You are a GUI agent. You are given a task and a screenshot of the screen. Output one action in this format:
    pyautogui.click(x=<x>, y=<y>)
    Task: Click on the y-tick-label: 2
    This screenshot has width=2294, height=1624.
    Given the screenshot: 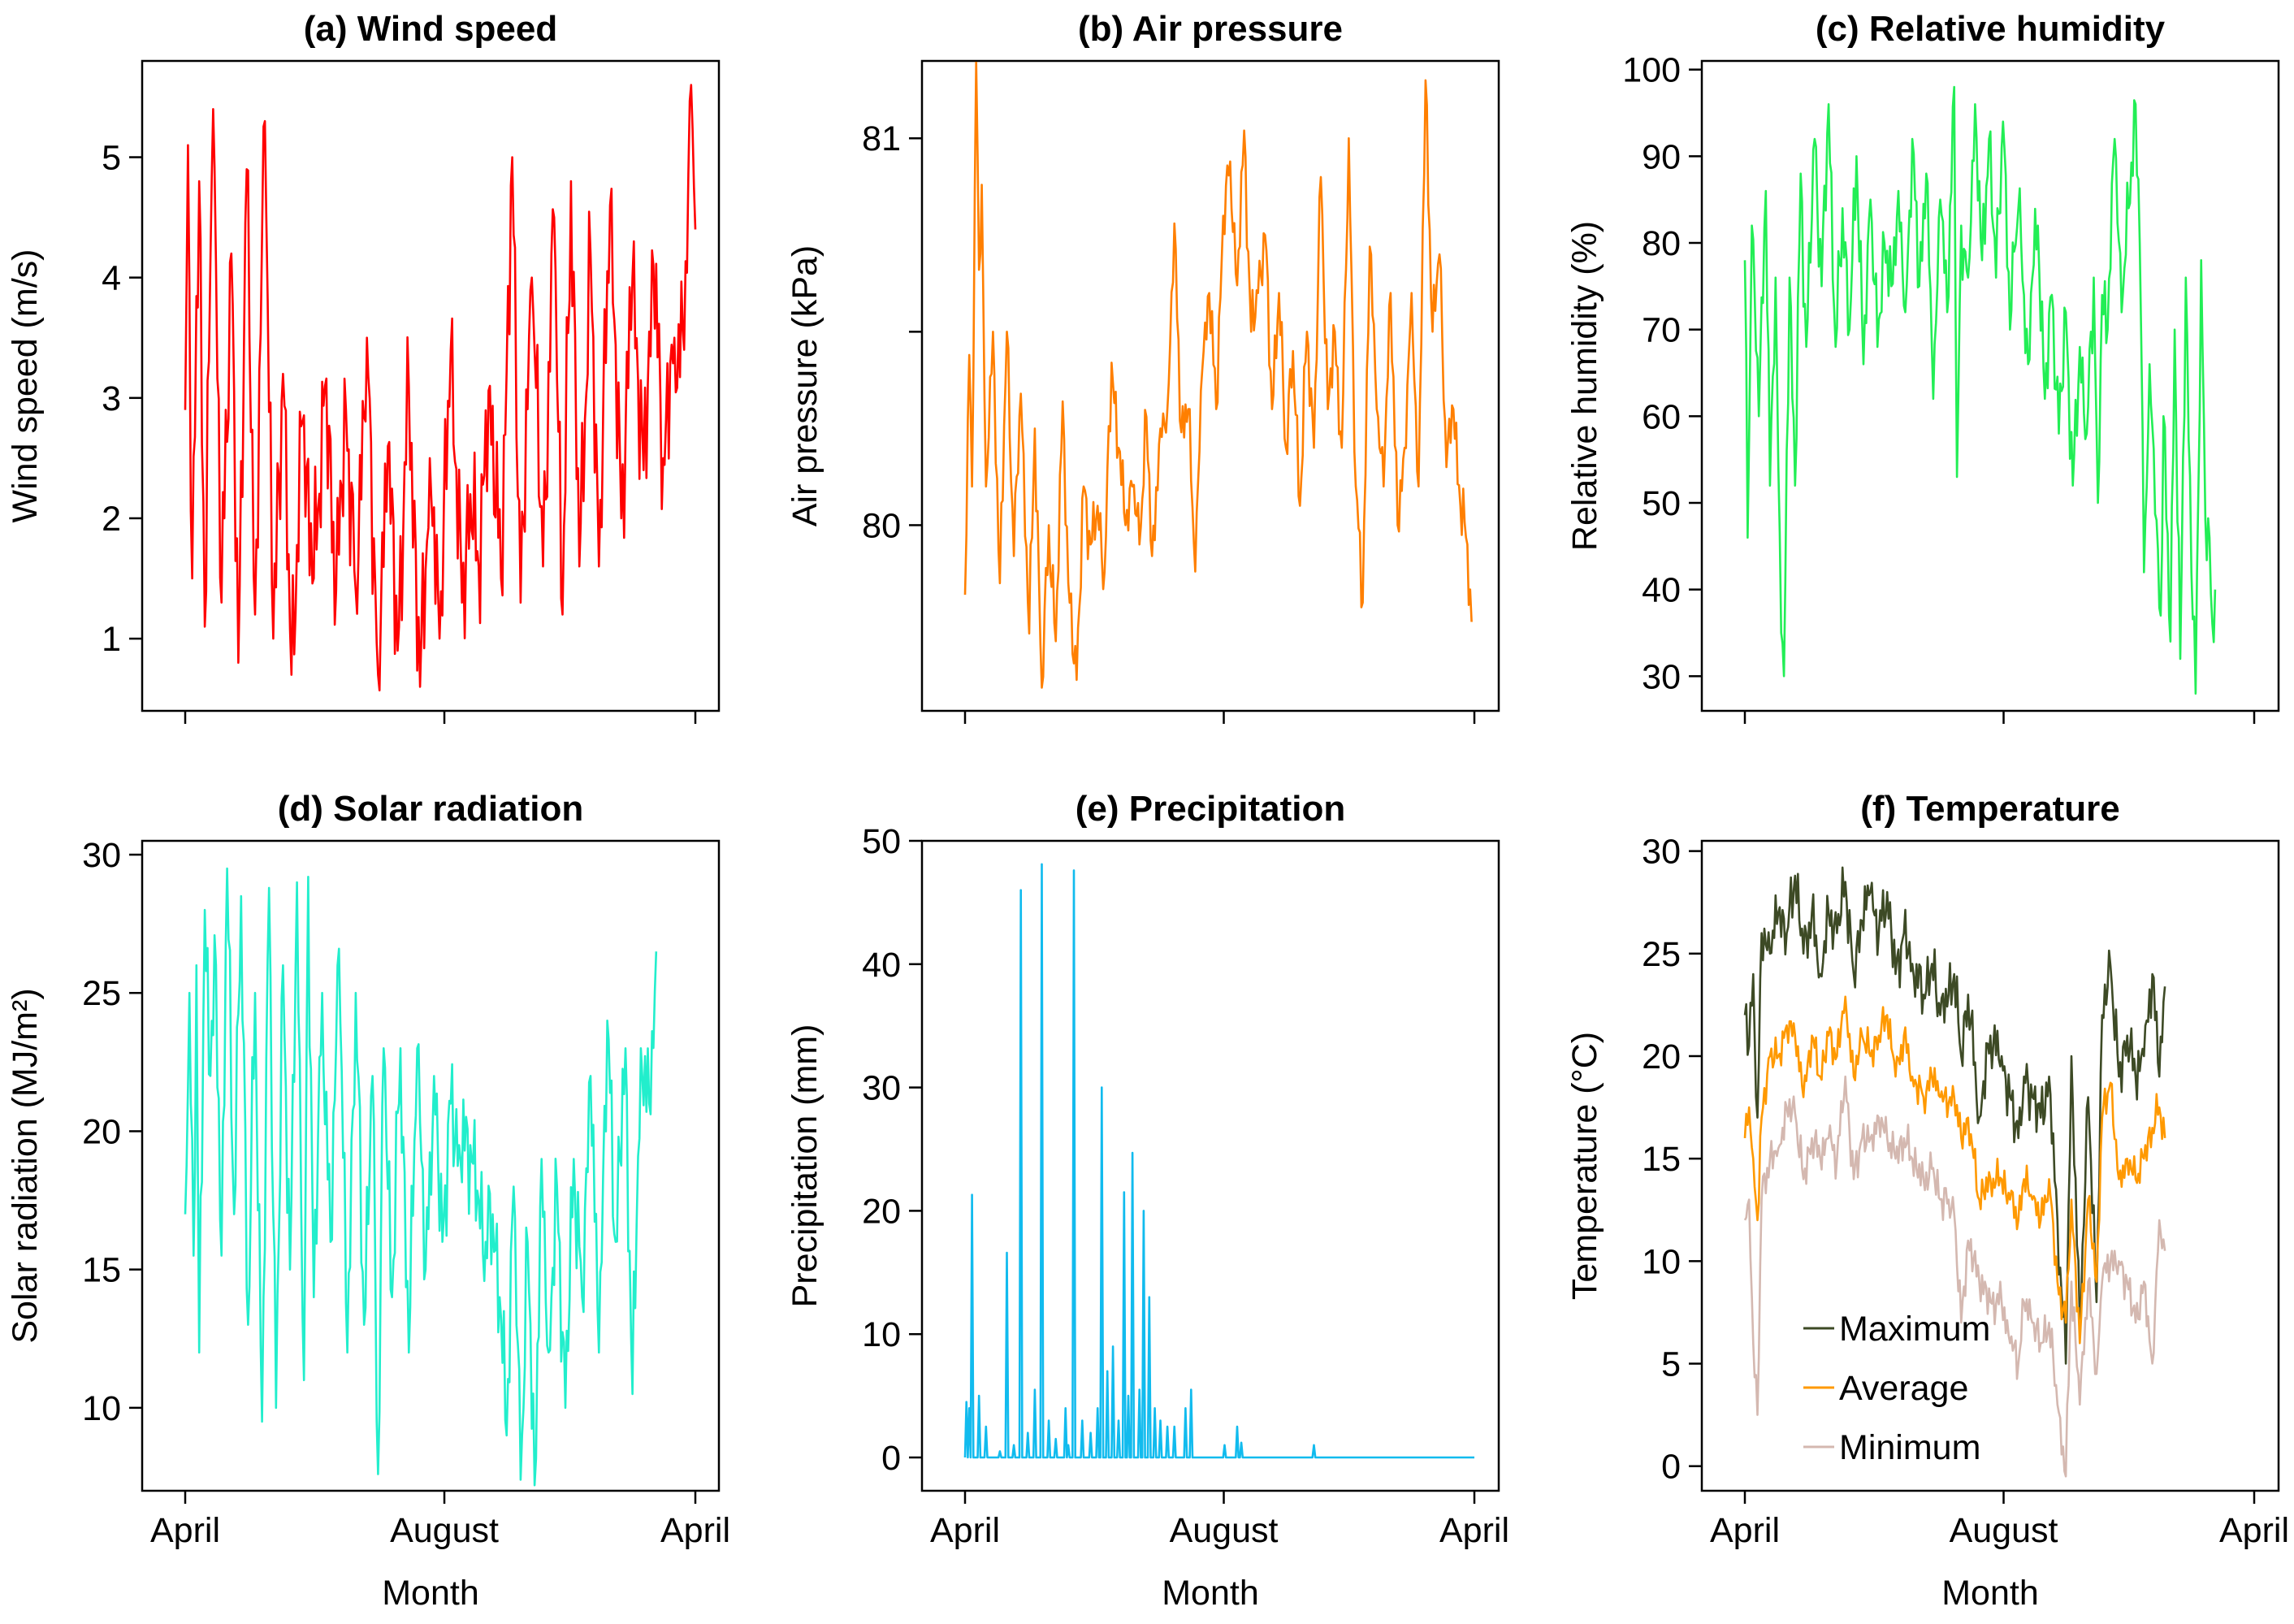 What is the action you would take?
    pyautogui.click(x=111, y=519)
    